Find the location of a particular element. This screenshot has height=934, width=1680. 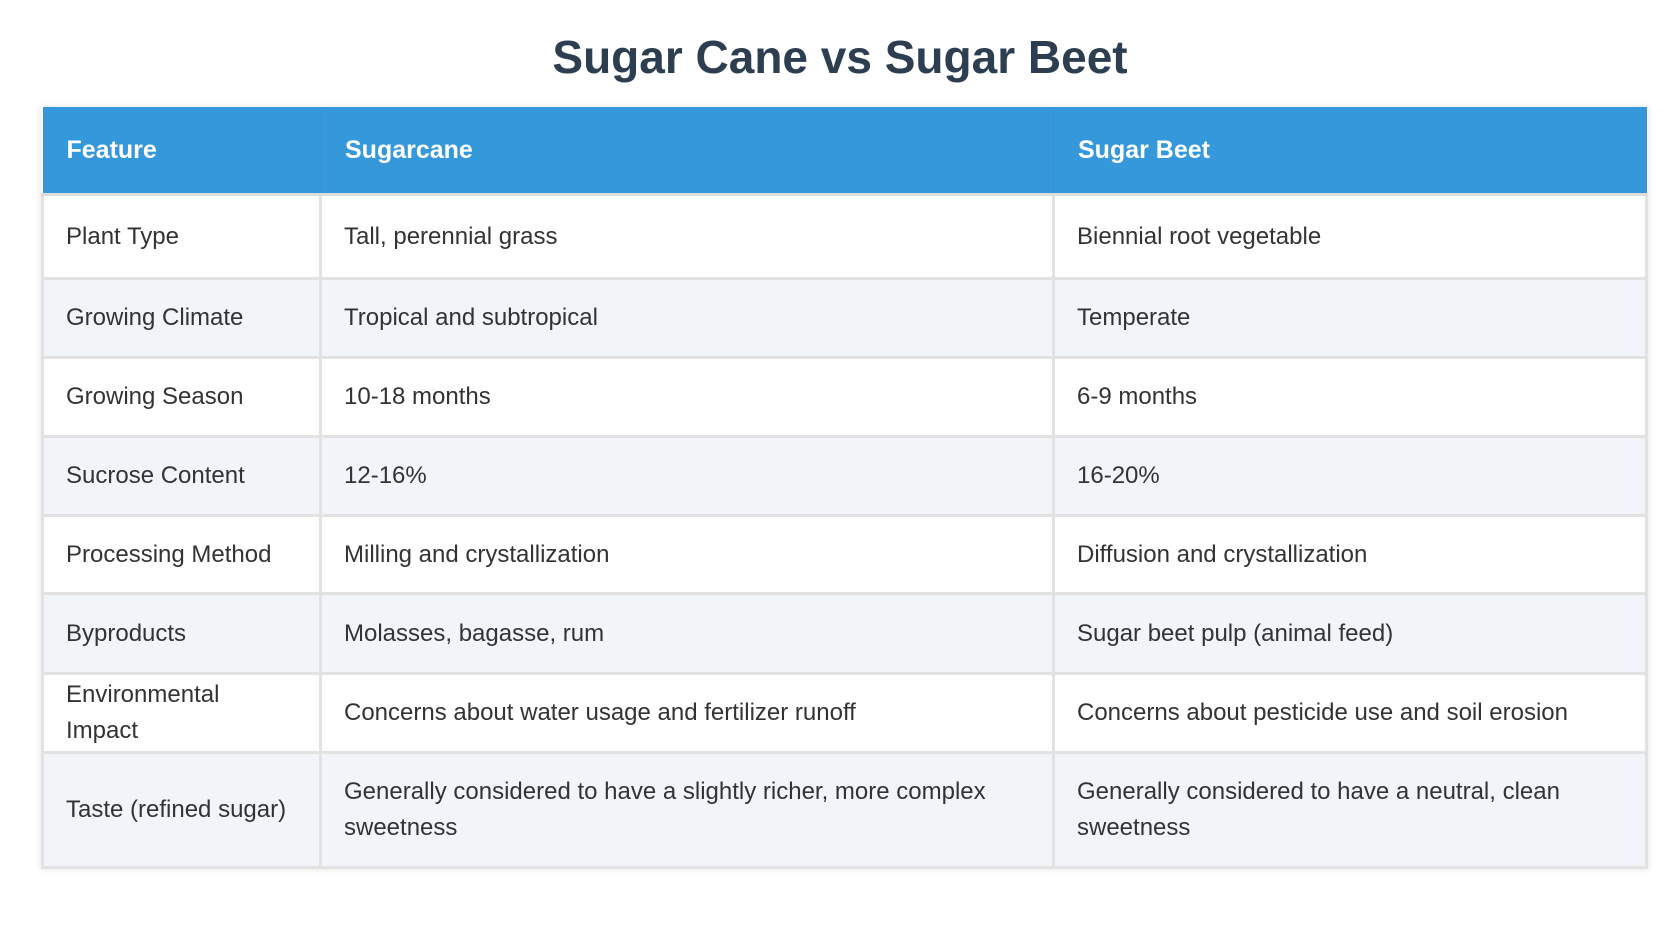

cell-sugarcane: Tall, perennial grass is located at coordinates (687, 236).